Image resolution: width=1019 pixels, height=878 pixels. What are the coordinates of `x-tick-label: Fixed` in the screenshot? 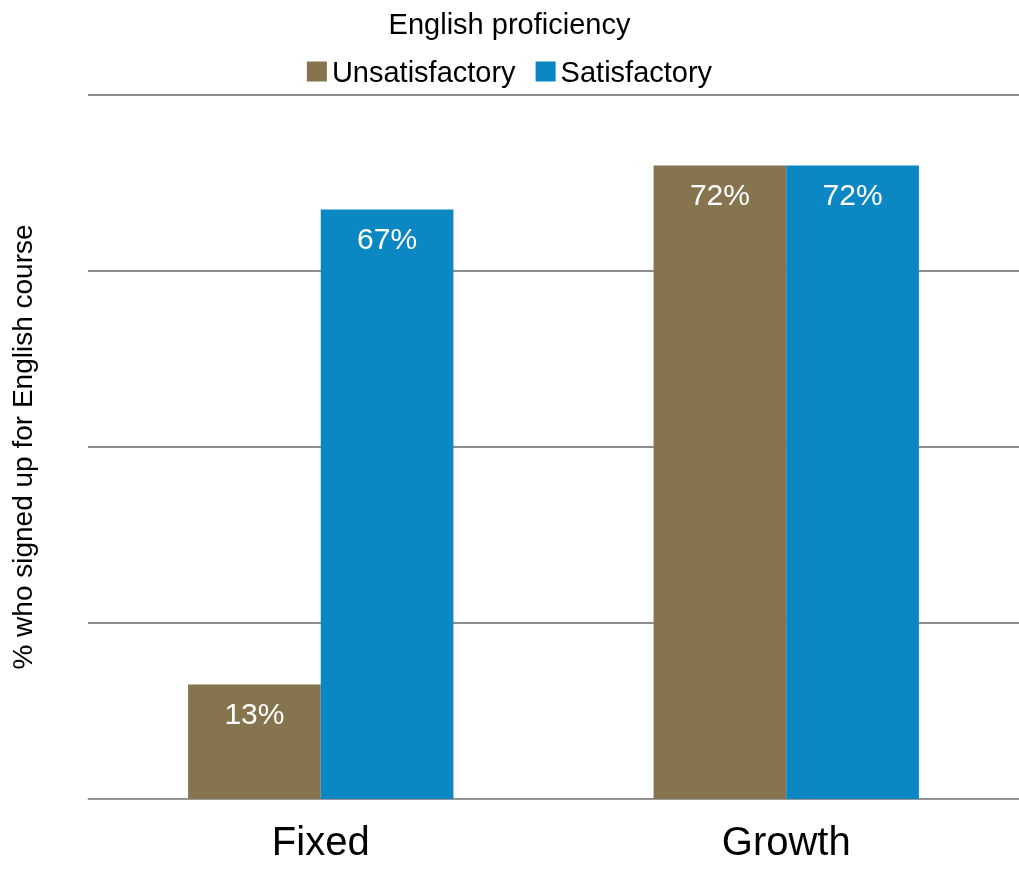 It's located at (320, 841).